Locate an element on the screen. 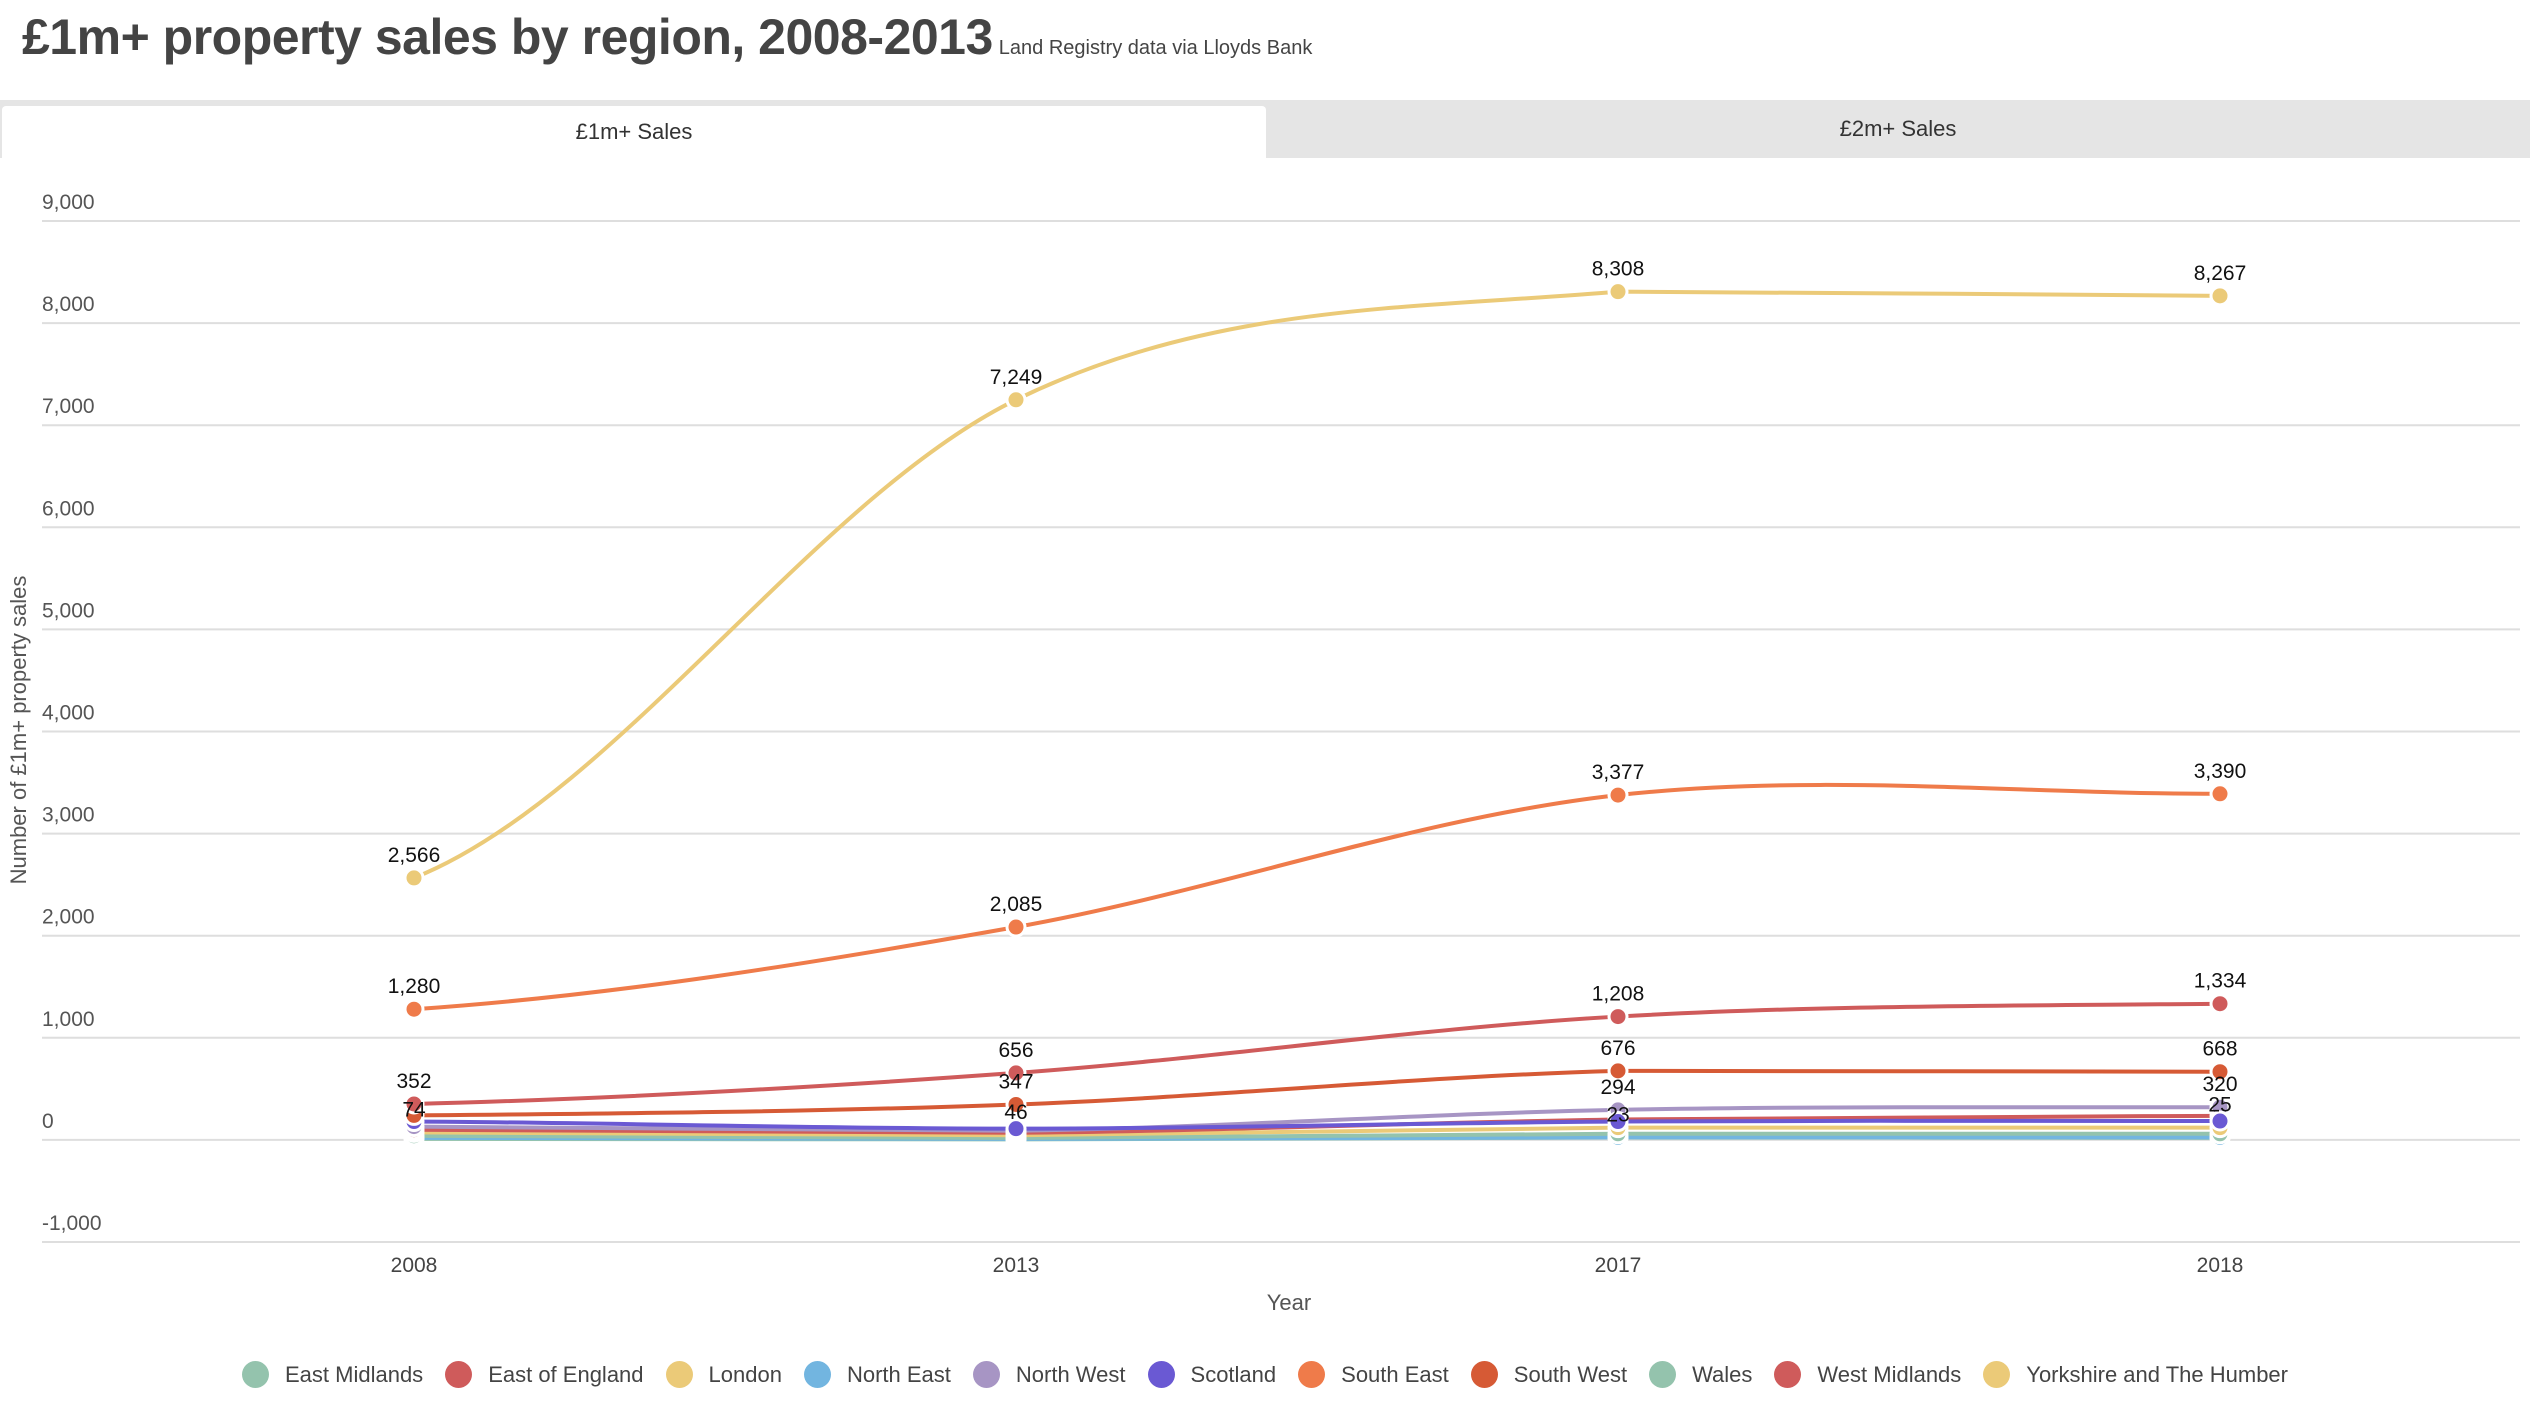  x-tick-label: 2018 is located at coordinates (2220, 1265).